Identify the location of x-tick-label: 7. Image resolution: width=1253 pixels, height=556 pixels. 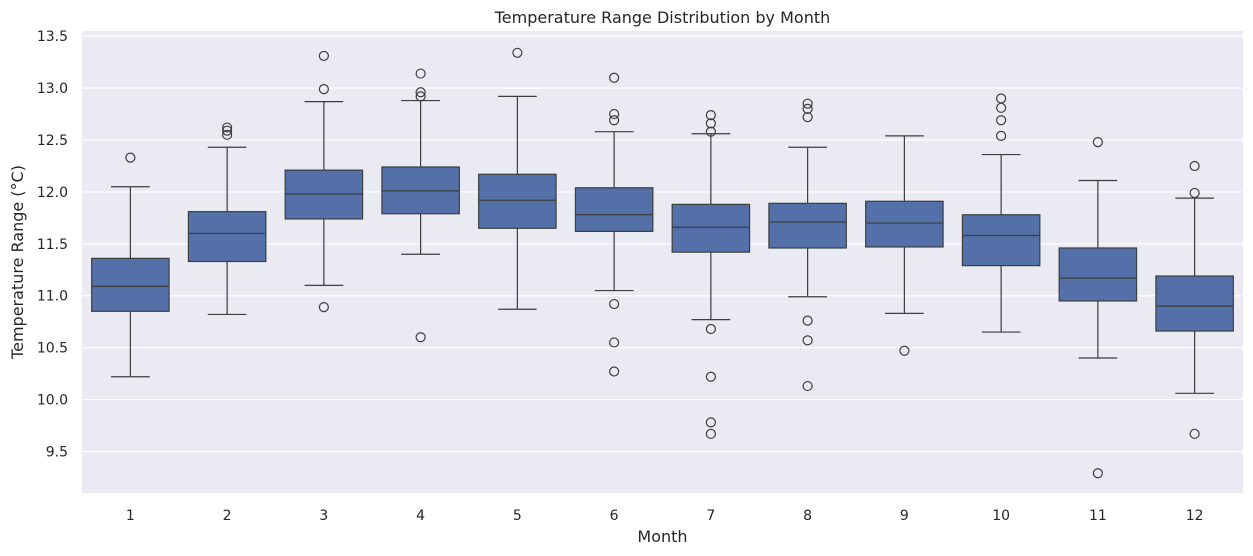
(710, 516).